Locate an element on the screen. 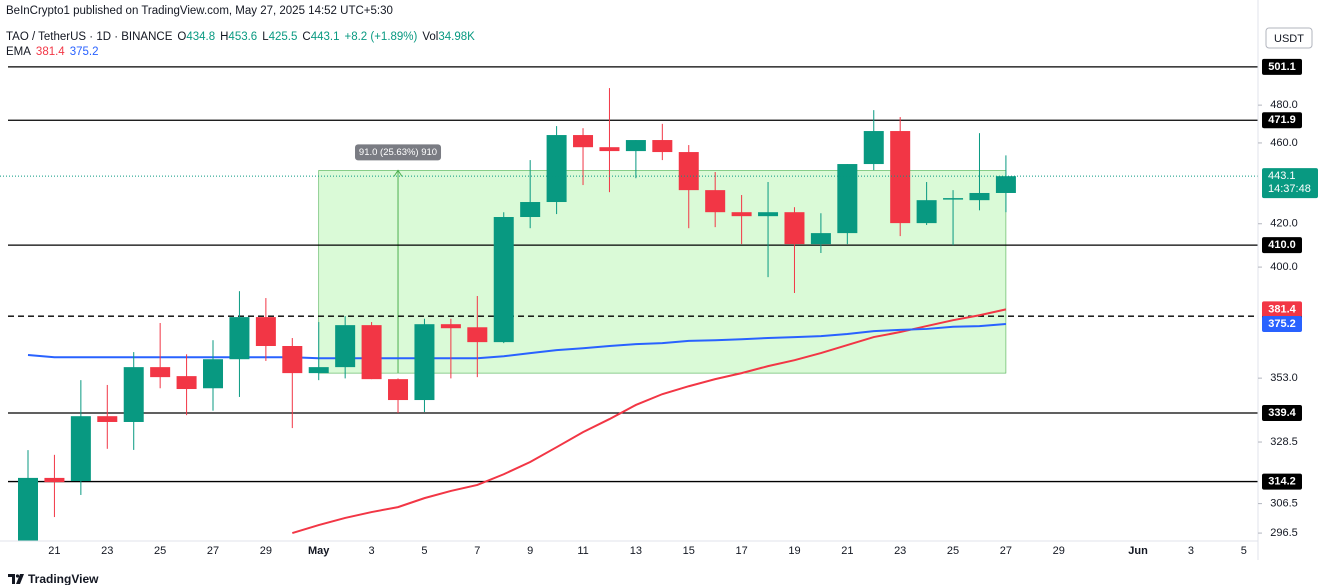 Image resolution: width=1321 pixels, height=585 pixels. x-tick-label: 13 is located at coordinates (636, 551).